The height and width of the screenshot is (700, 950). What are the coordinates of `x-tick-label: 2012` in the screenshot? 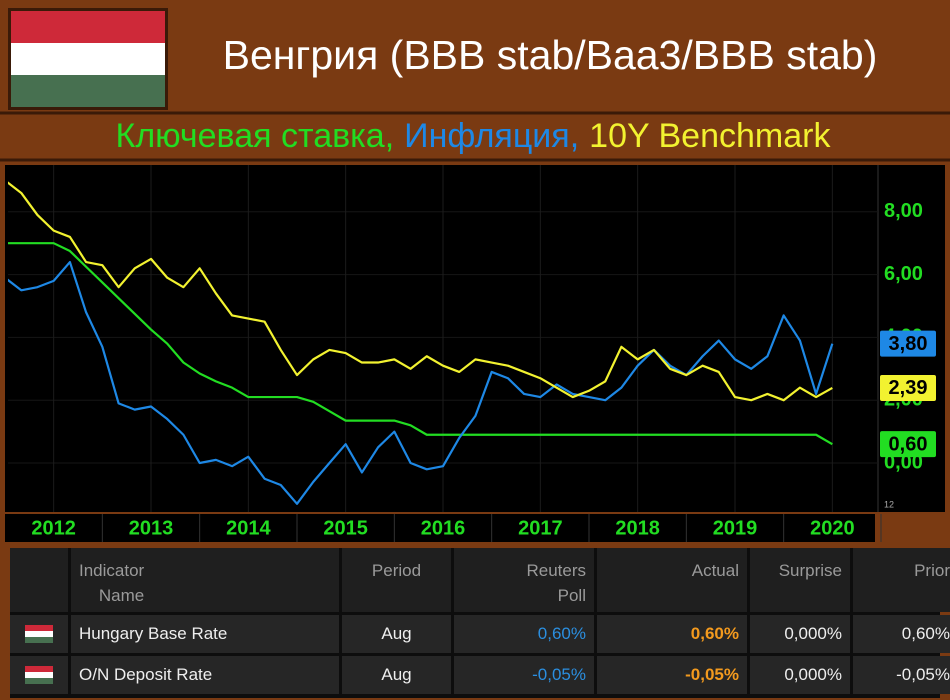 It's located at (53, 528).